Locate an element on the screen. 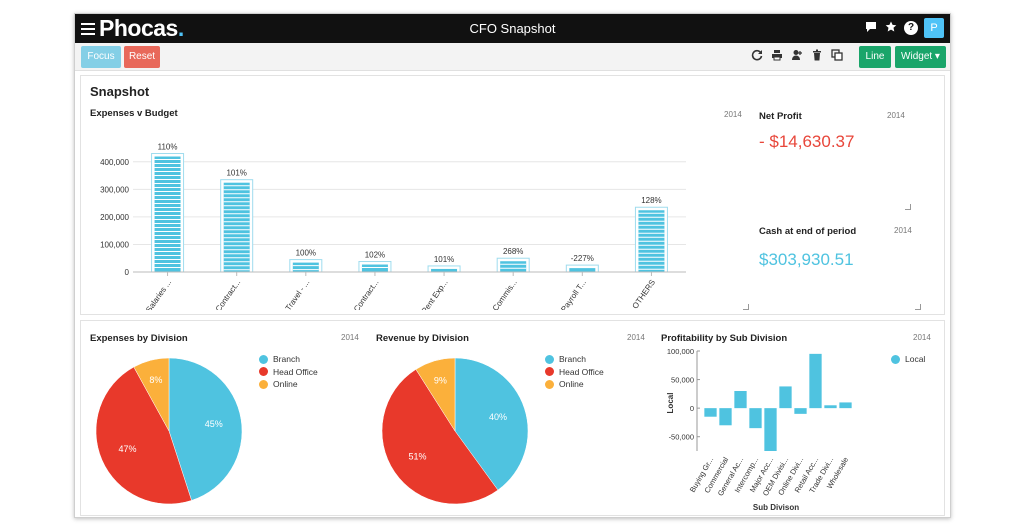  print-icon is located at coordinates (777, 56).